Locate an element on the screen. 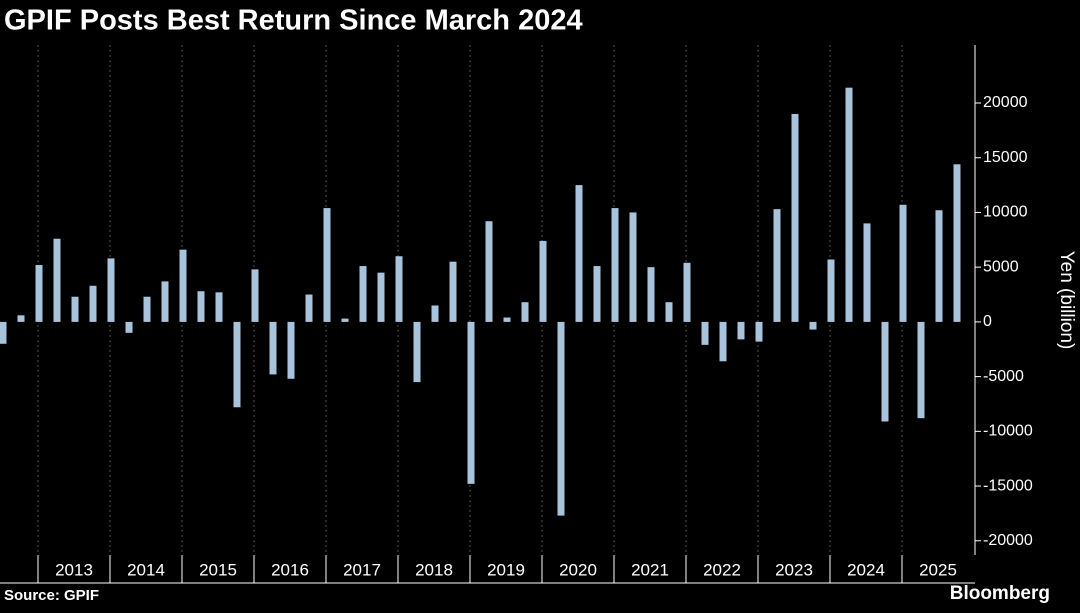  x-tick-label: 2014 is located at coordinates (146, 569).